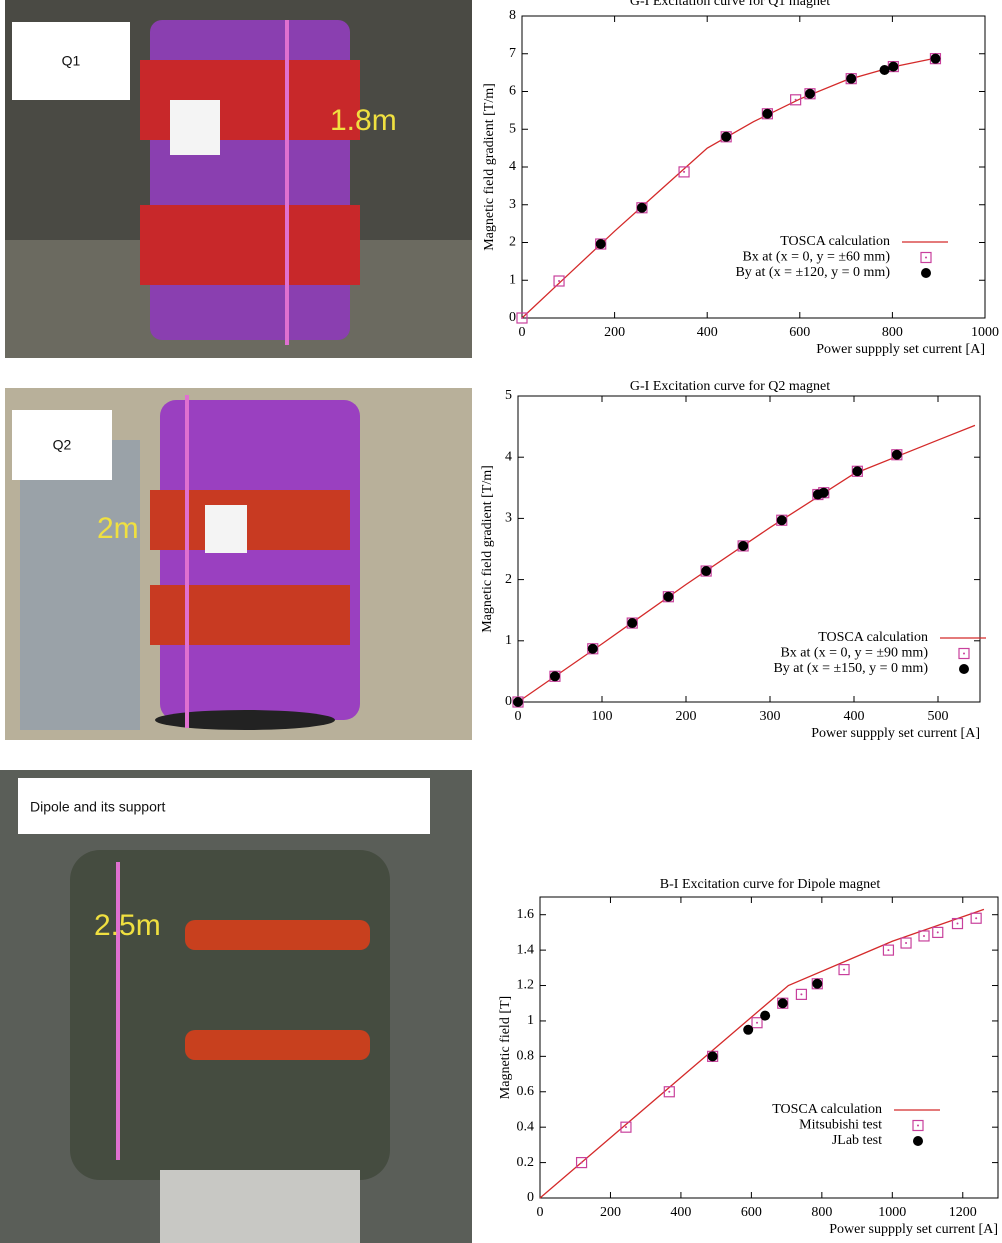 The width and height of the screenshot is (1002, 1243). I want to click on nameplate, so click(226, 529).